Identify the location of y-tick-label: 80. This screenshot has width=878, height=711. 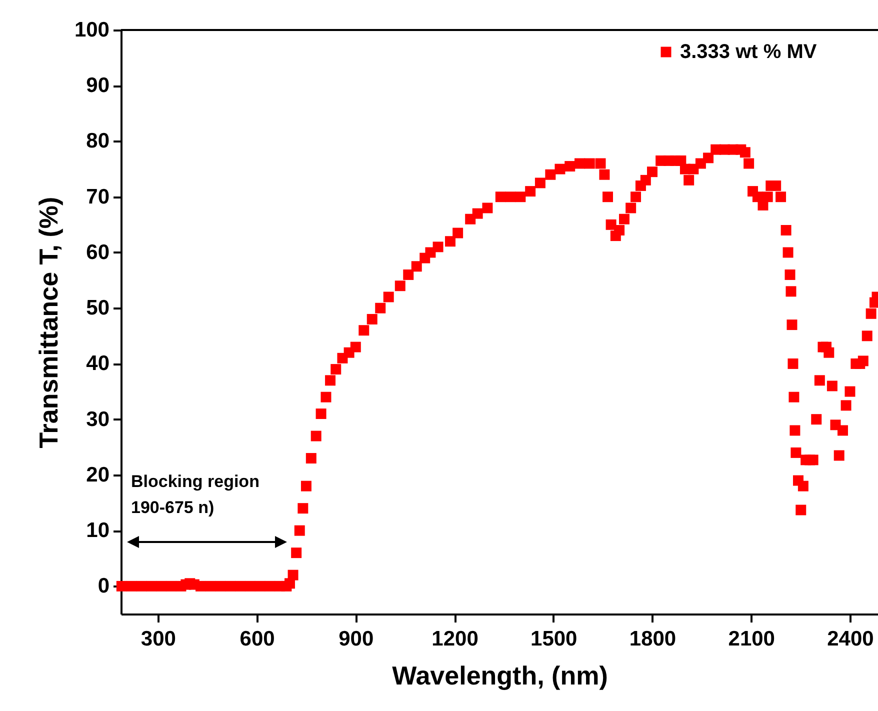
(98, 141).